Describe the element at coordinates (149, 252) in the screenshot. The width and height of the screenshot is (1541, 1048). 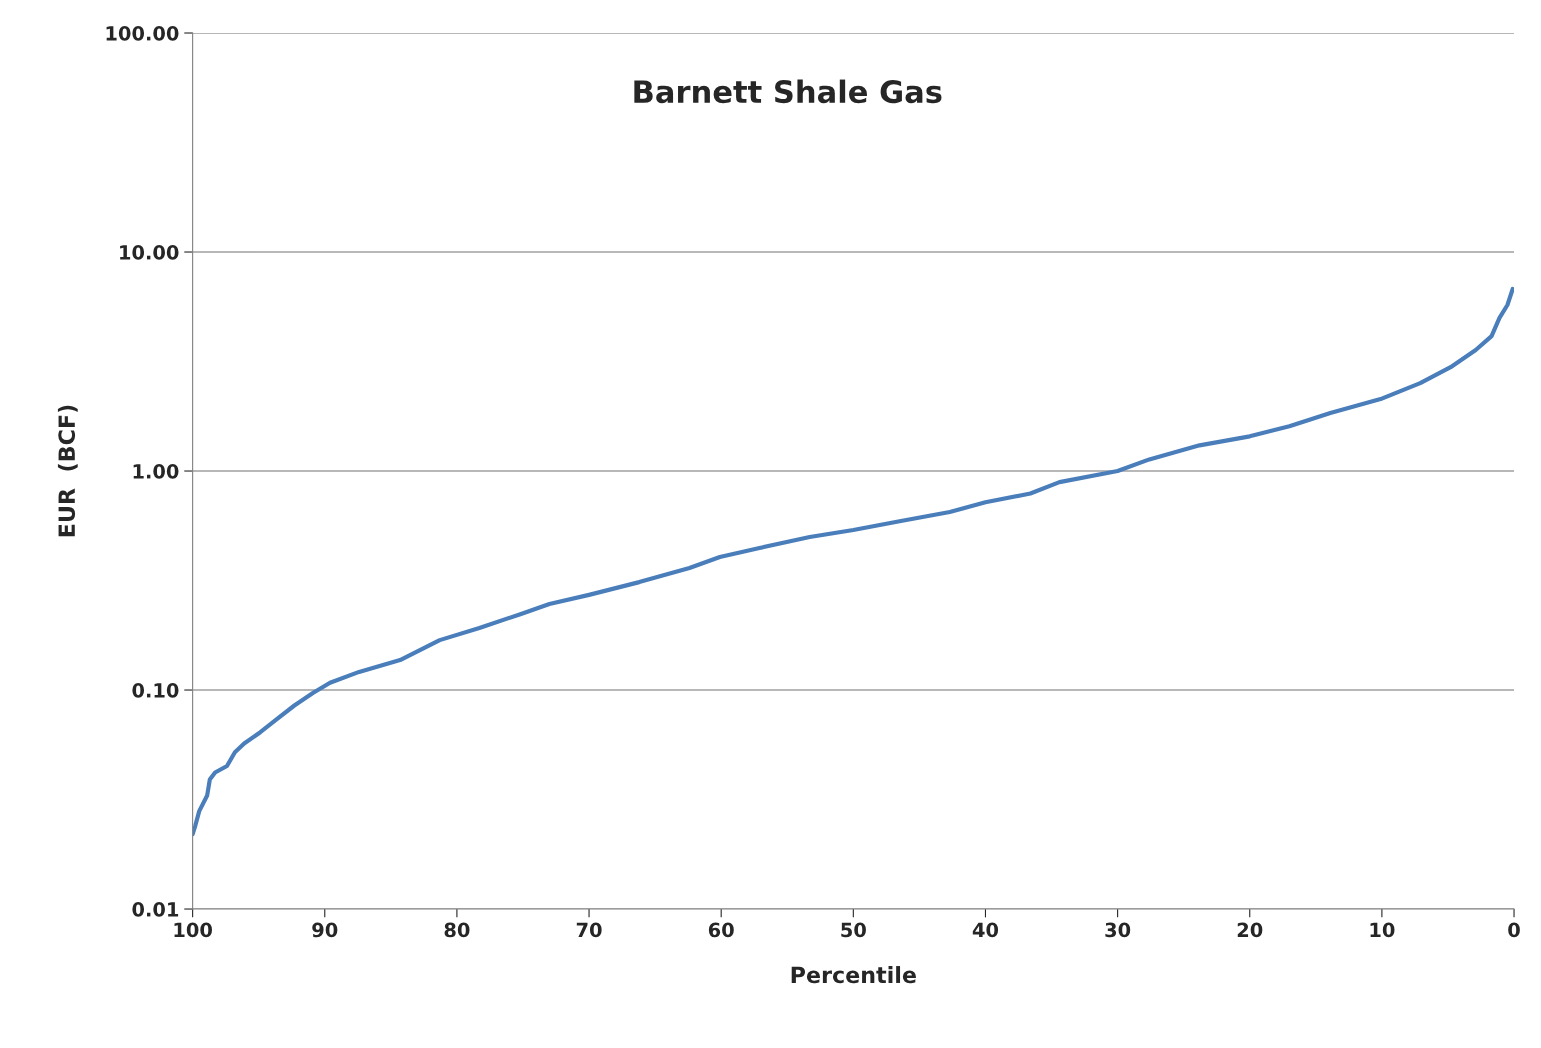
I see `y-tick-label: 10.00` at that location.